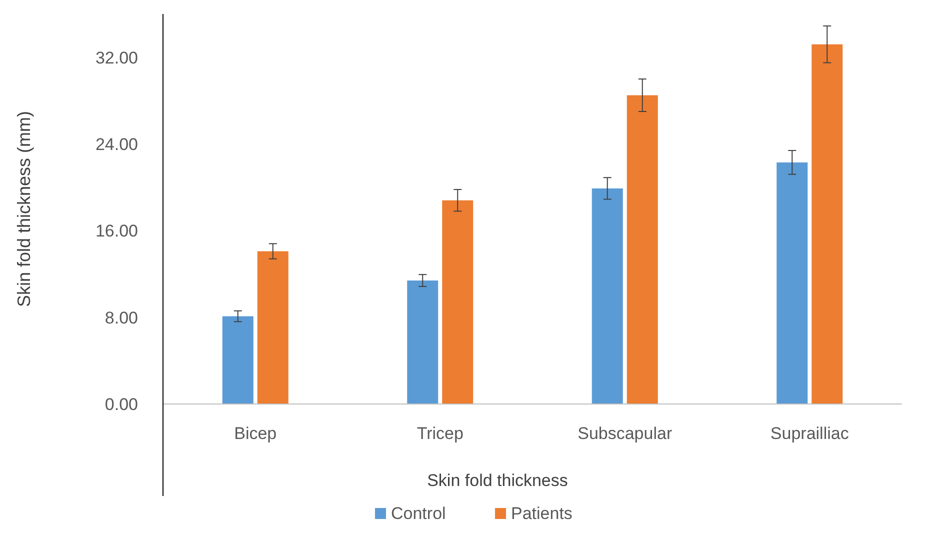  I want to click on legend-label: Patients, so click(541, 513).